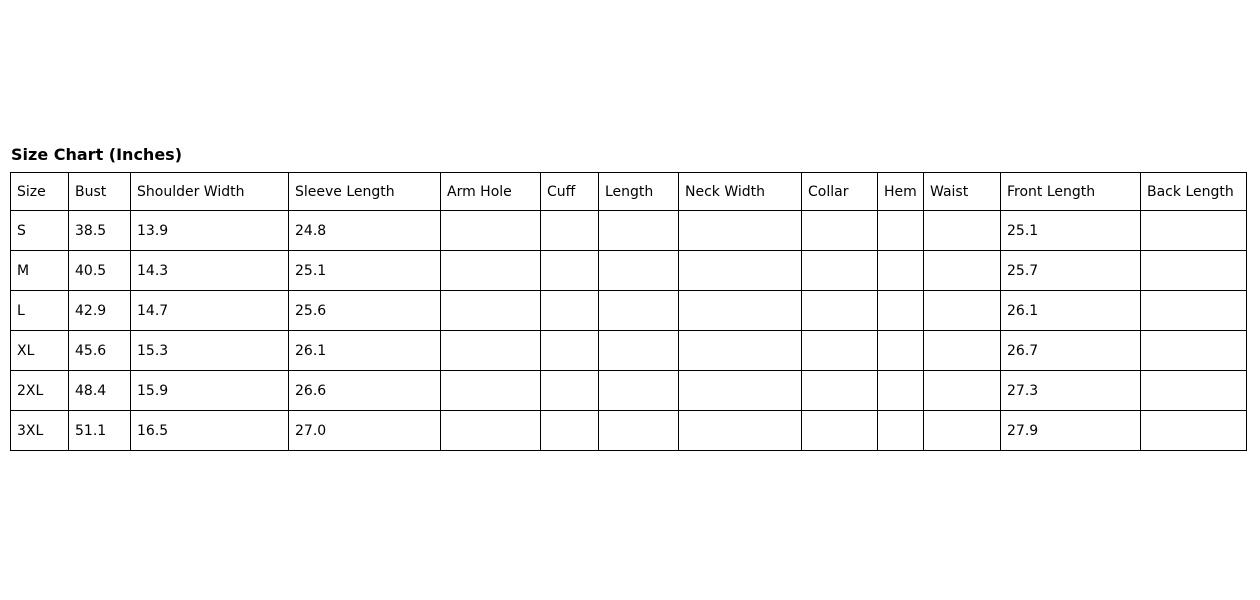 This screenshot has width=1260, height=600. I want to click on table-cell: 38.5, so click(99, 230).